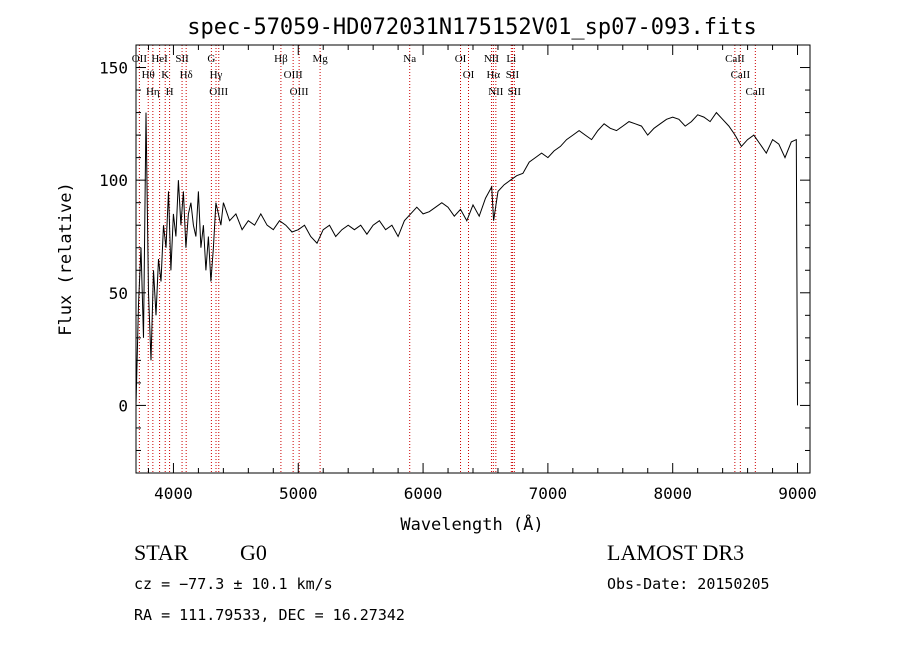 The width and height of the screenshot is (900, 649). What do you see at coordinates (493, 75) in the screenshot?
I see `line-marker-label: Hα` at bounding box center [493, 75].